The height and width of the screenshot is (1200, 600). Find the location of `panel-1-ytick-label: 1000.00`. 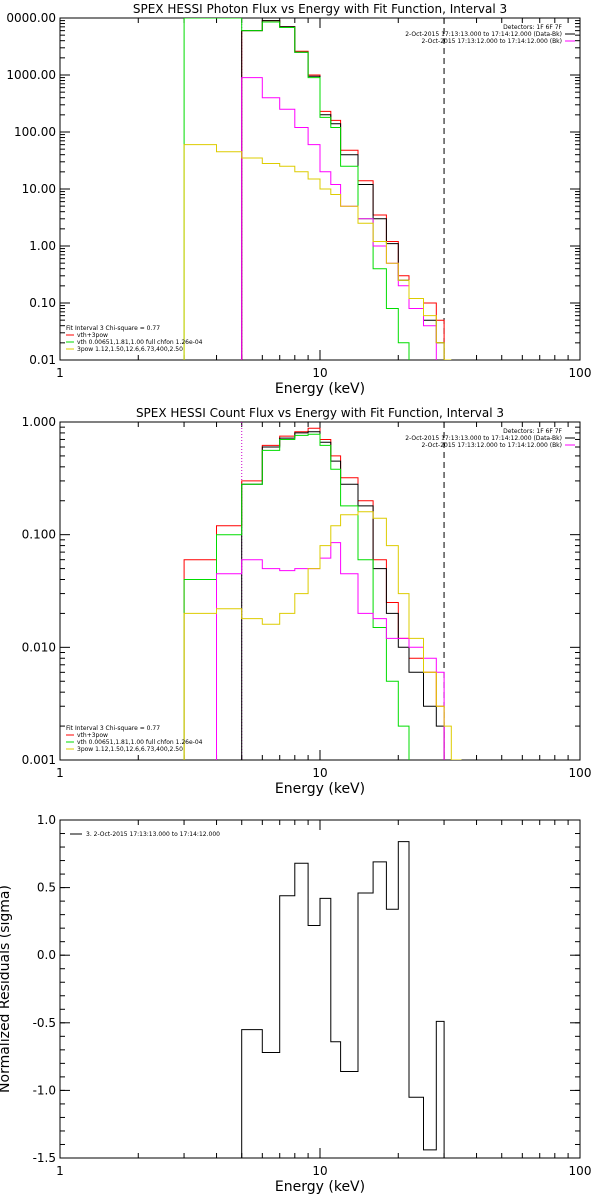

panel-1-ytick-label: 1000.00 is located at coordinates (31, 75).